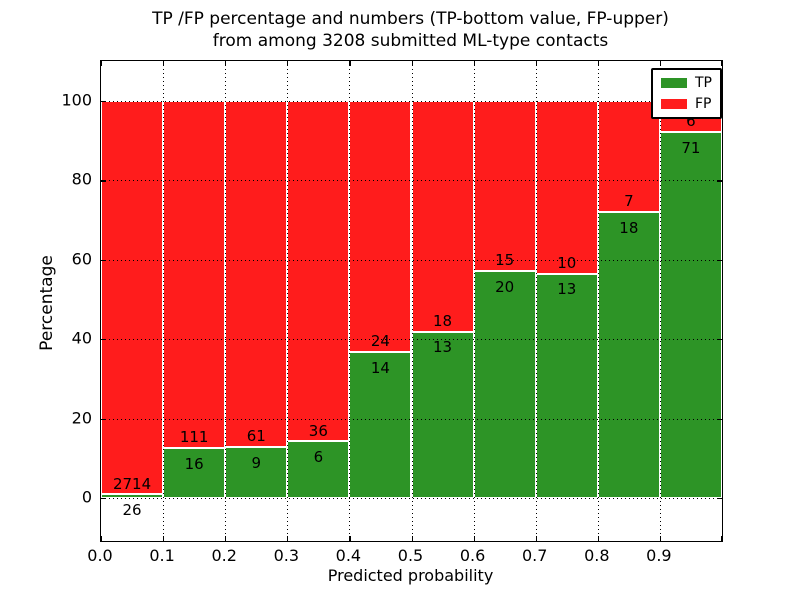 Image resolution: width=800 pixels, height=600 pixels. I want to click on y-tick-label: 80, so click(81, 179).